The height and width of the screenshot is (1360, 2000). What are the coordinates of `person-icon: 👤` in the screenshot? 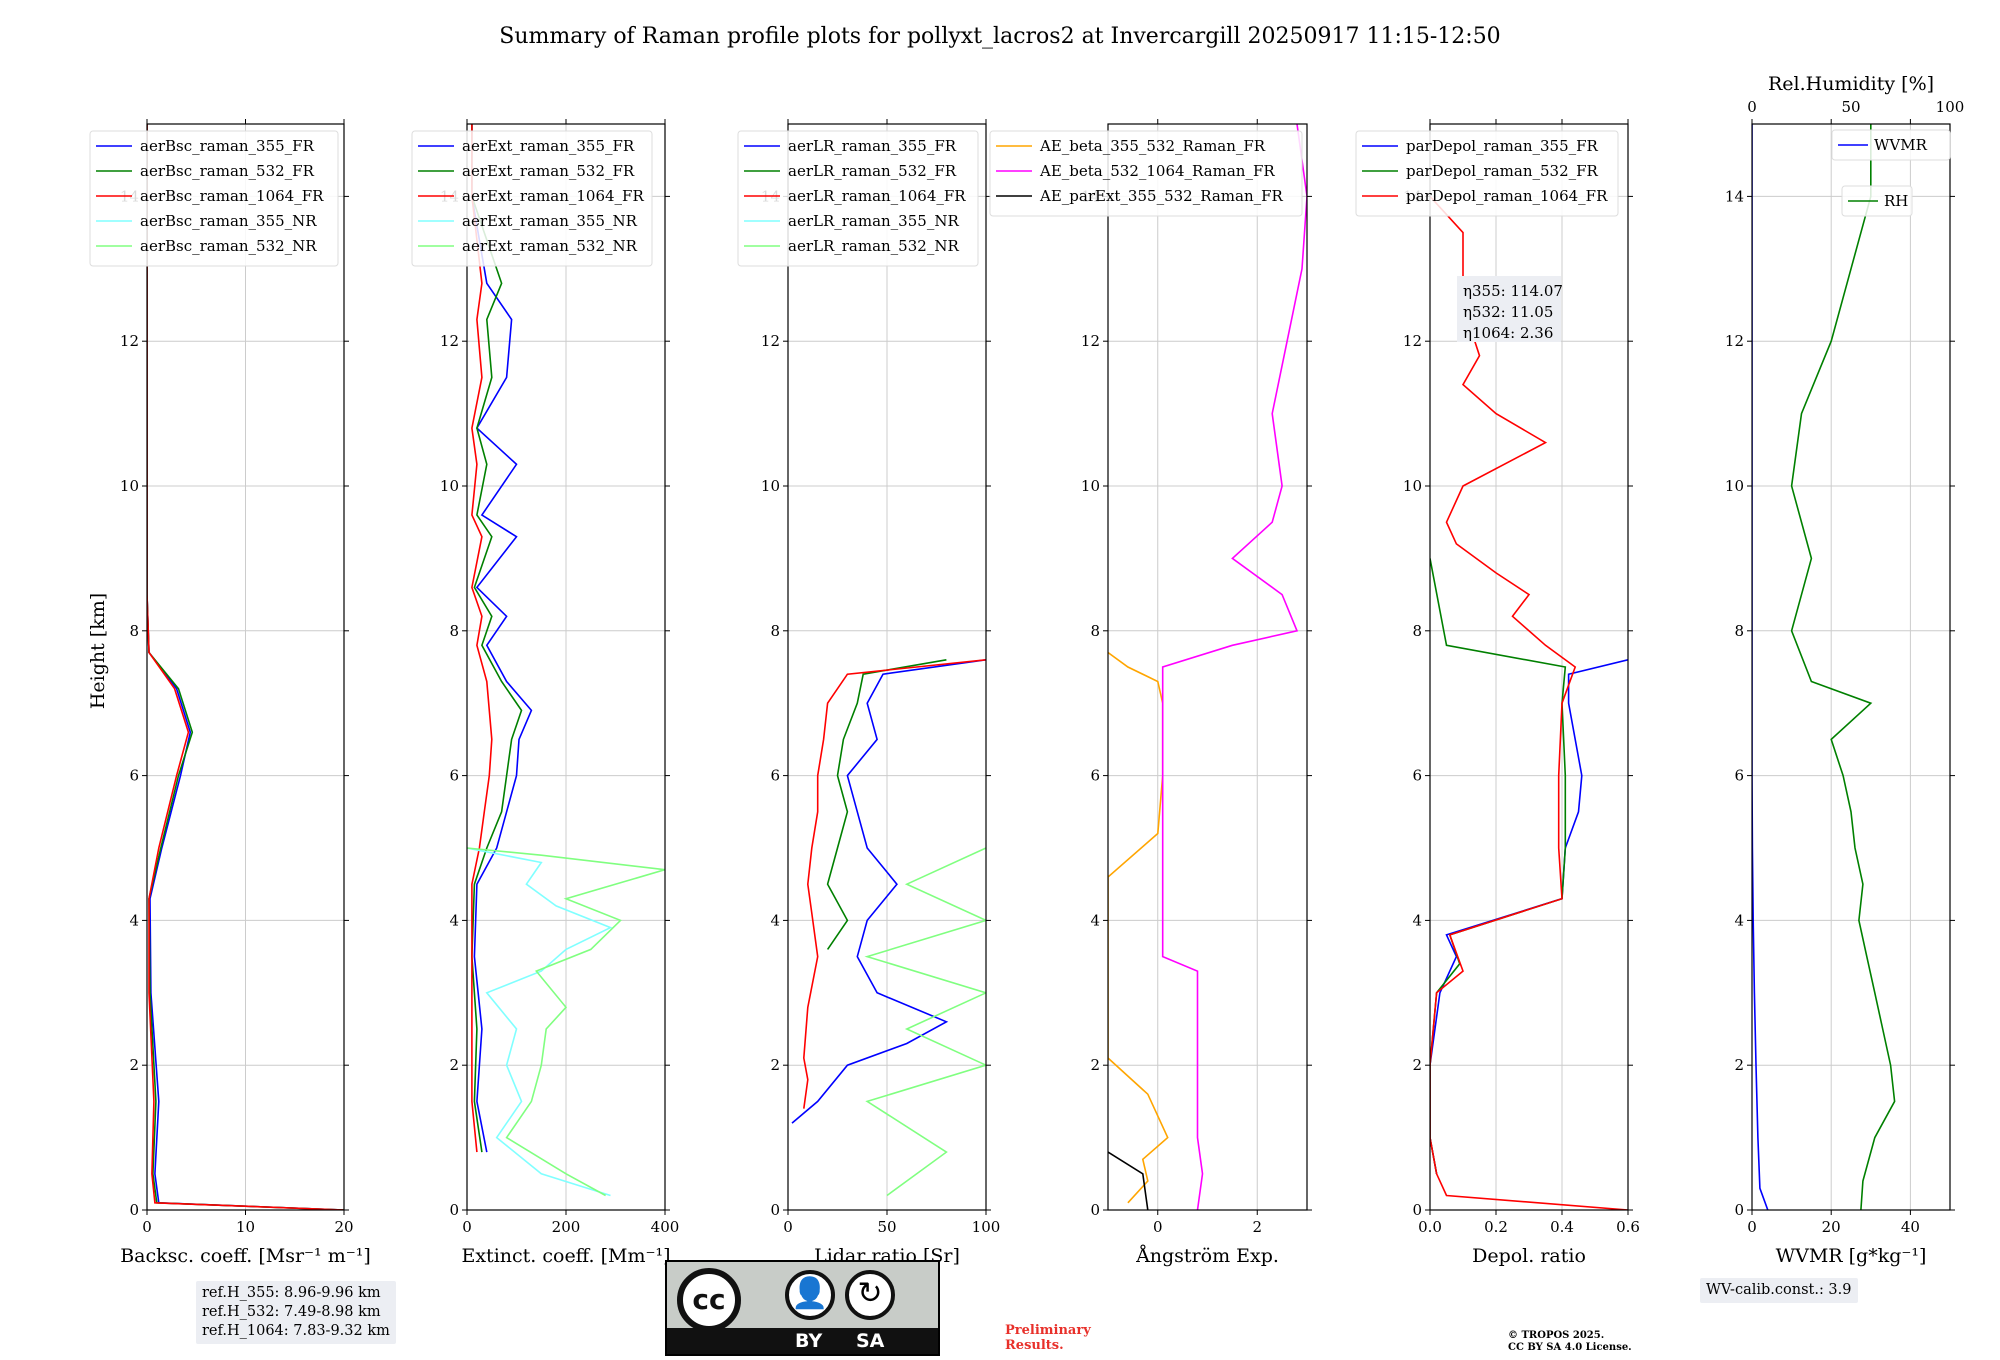 It's located at (810, 1295).